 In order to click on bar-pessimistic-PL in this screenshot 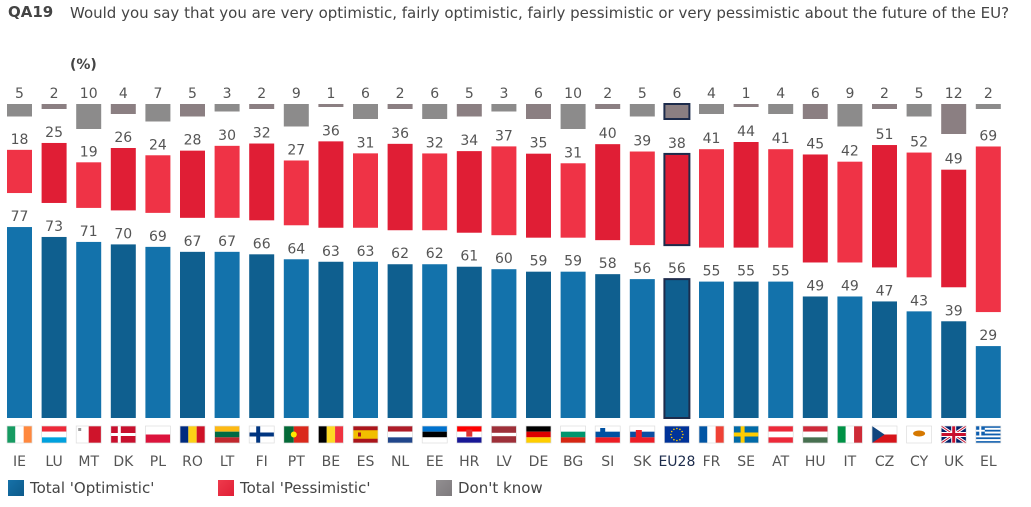, I will do `click(158, 184)`.